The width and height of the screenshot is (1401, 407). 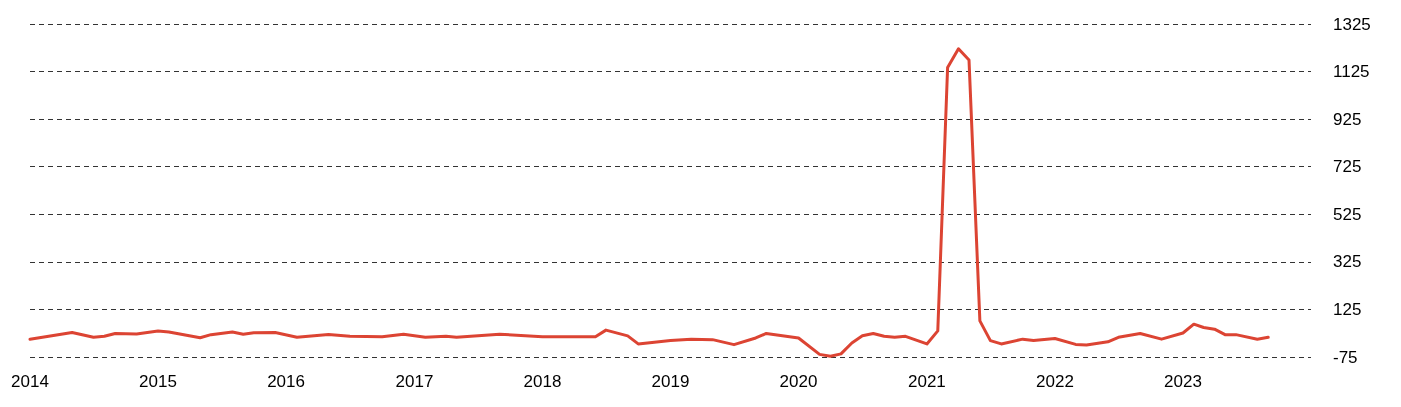 I want to click on y-tick-label: 1125, so click(x=1351, y=72).